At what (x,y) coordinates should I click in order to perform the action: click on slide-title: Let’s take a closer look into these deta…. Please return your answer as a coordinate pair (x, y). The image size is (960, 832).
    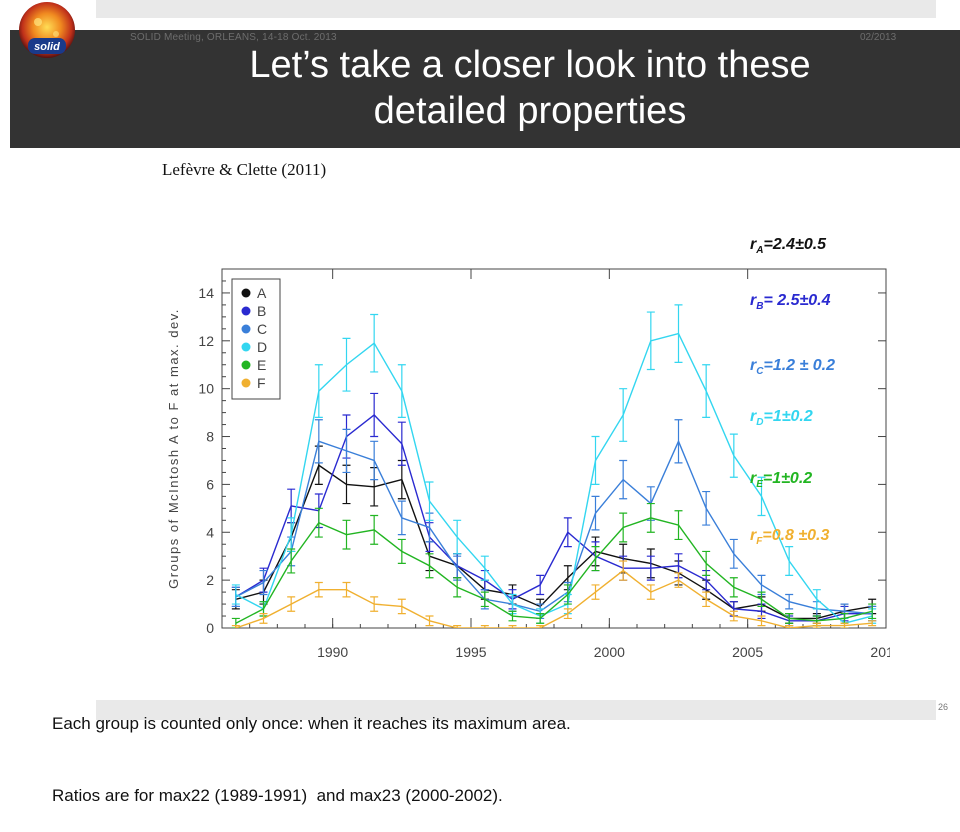
    Looking at the image, I should click on (530, 88).